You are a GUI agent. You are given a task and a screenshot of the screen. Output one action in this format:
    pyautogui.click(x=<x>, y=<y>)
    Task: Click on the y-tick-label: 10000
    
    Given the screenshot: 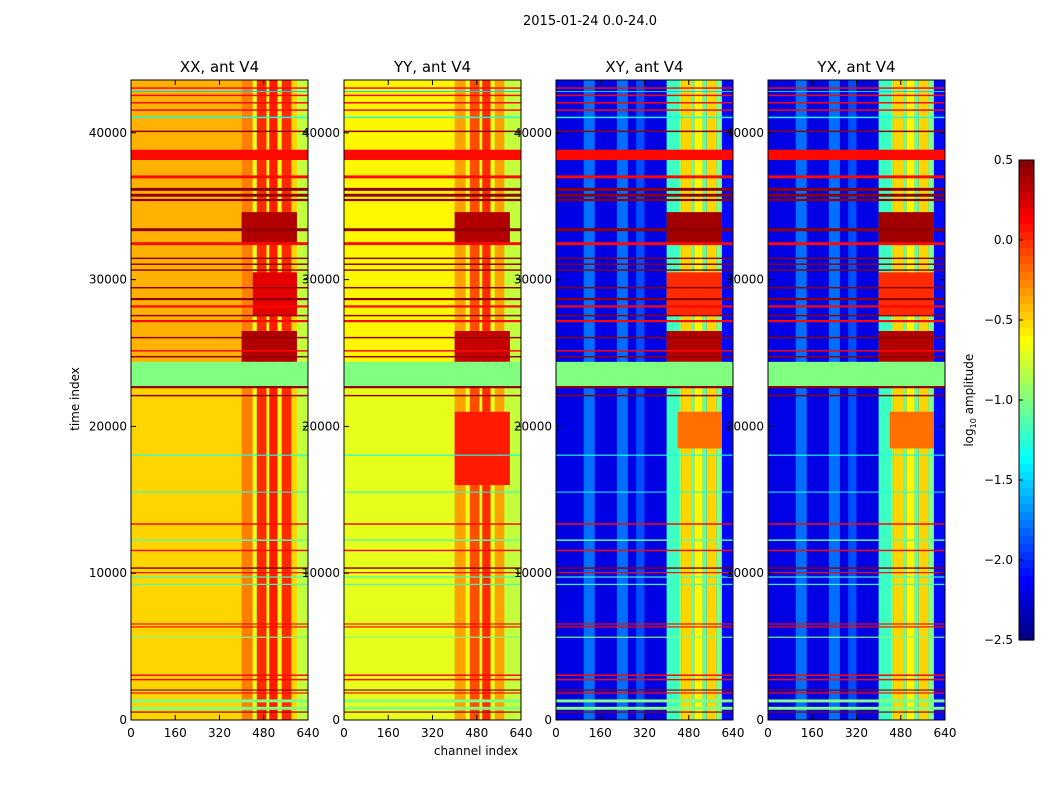 What is the action you would take?
    pyautogui.click(x=533, y=573)
    